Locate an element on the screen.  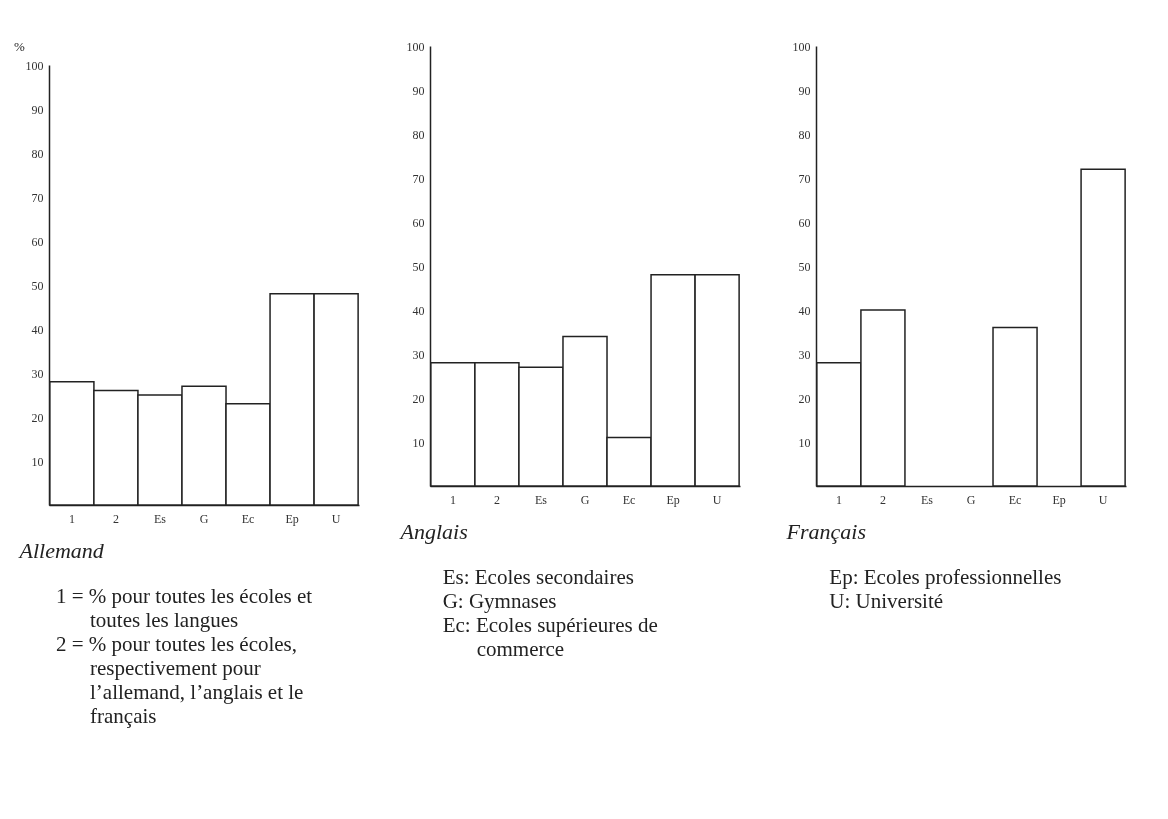
y-axis-title: % is located at coordinates (20, 46).